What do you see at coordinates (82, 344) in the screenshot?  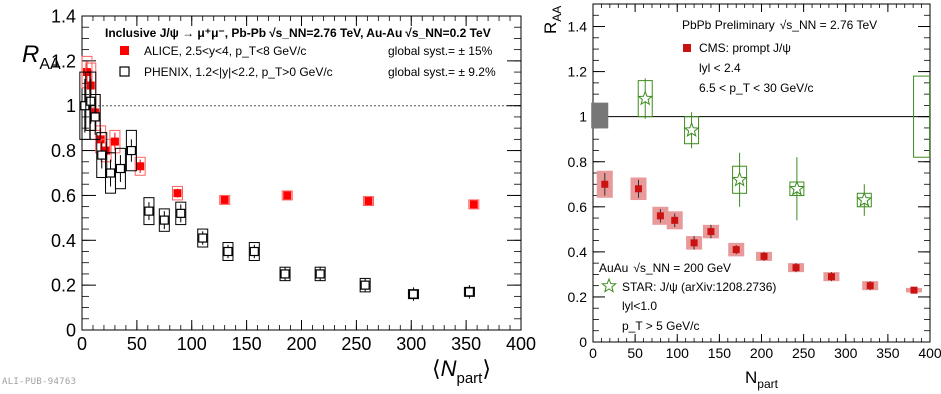 I see `left-x-tick-label: 0` at bounding box center [82, 344].